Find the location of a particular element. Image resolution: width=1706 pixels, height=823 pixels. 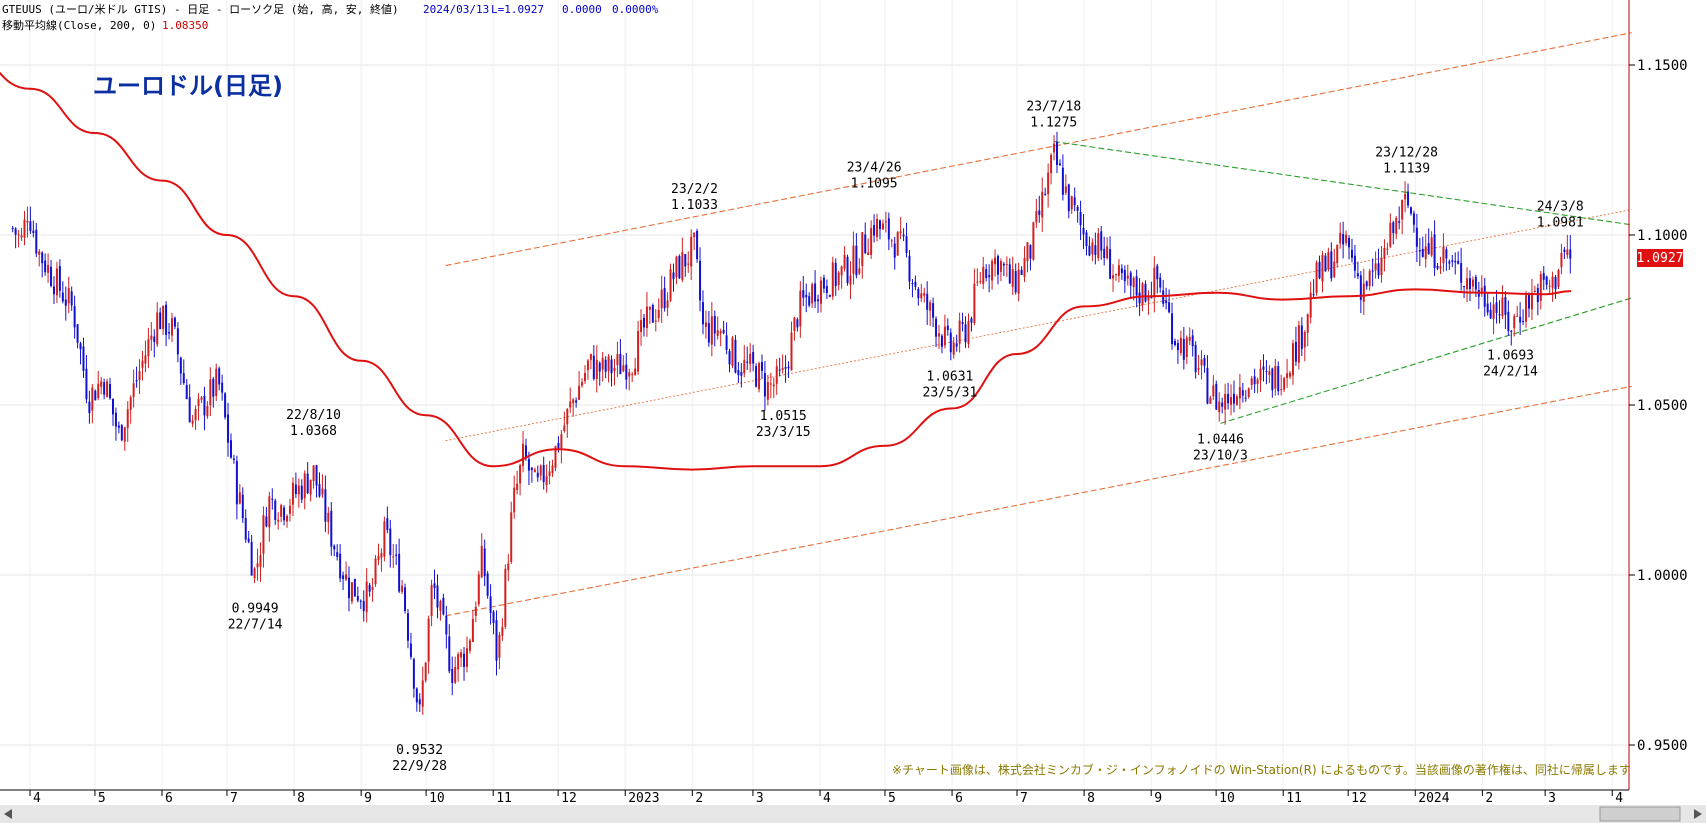

x-axis: 4 5 6 7 8 9 10 11 12 2023 2 3 4 5 6 7 8 9 10 11 12 2024 2 3 4 is located at coordinates (826, 798).